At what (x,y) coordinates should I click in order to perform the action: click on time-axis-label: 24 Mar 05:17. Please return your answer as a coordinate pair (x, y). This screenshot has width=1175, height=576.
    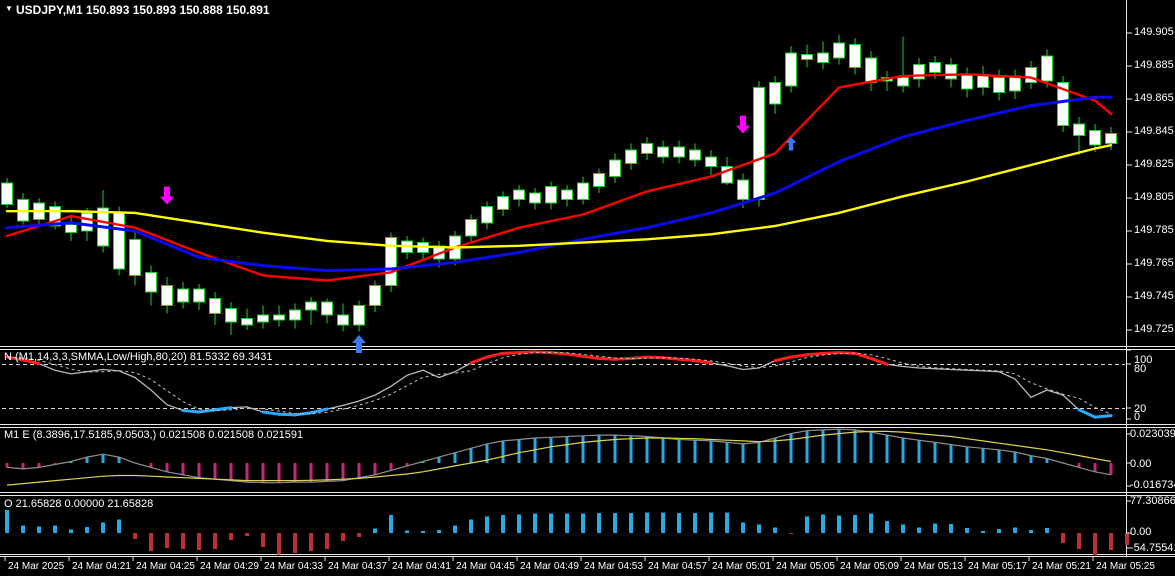
    Looking at the image, I should click on (997, 566).